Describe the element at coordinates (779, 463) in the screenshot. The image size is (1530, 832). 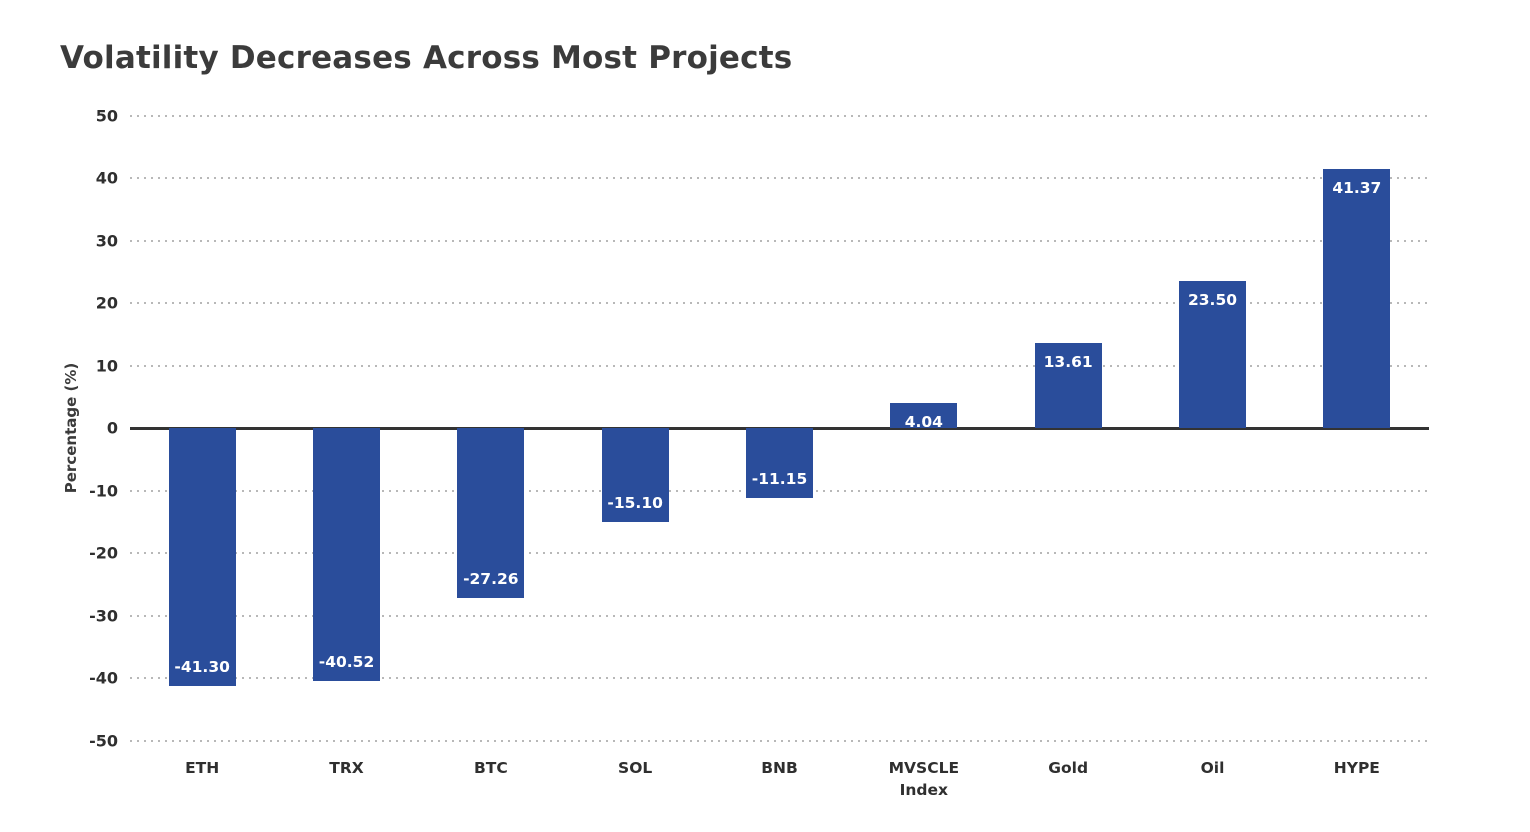
I see `bar-bnb: -11.15` at that location.